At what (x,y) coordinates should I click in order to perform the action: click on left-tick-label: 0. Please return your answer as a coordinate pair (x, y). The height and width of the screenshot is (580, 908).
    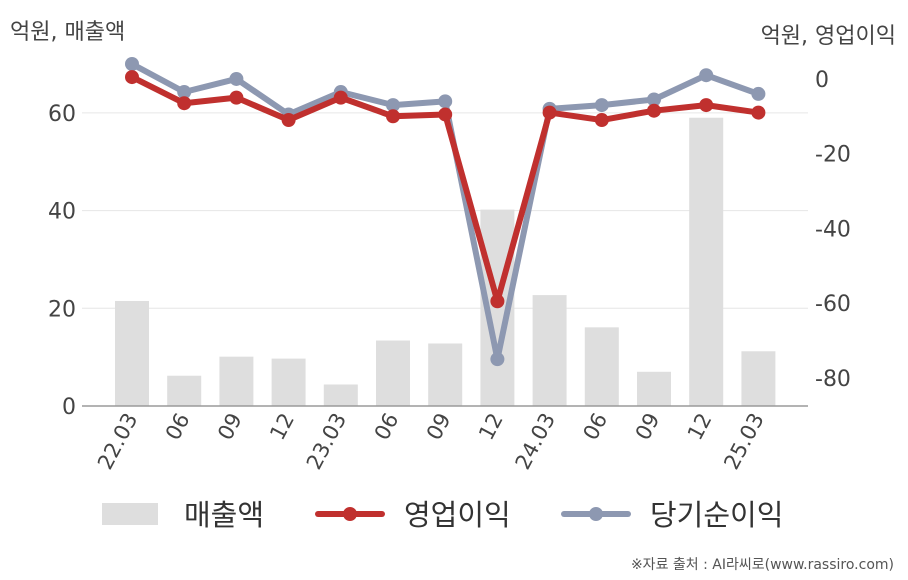
    Looking at the image, I should click on (69, 407).